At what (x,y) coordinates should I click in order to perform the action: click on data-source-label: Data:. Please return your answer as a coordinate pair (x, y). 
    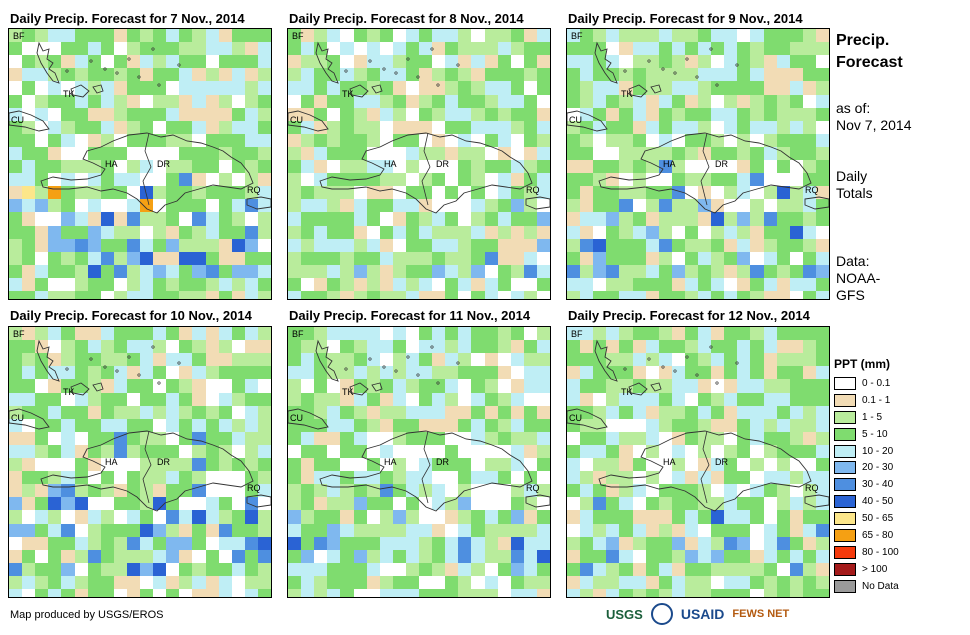
    Looking at the image, I should click on (853, 261).